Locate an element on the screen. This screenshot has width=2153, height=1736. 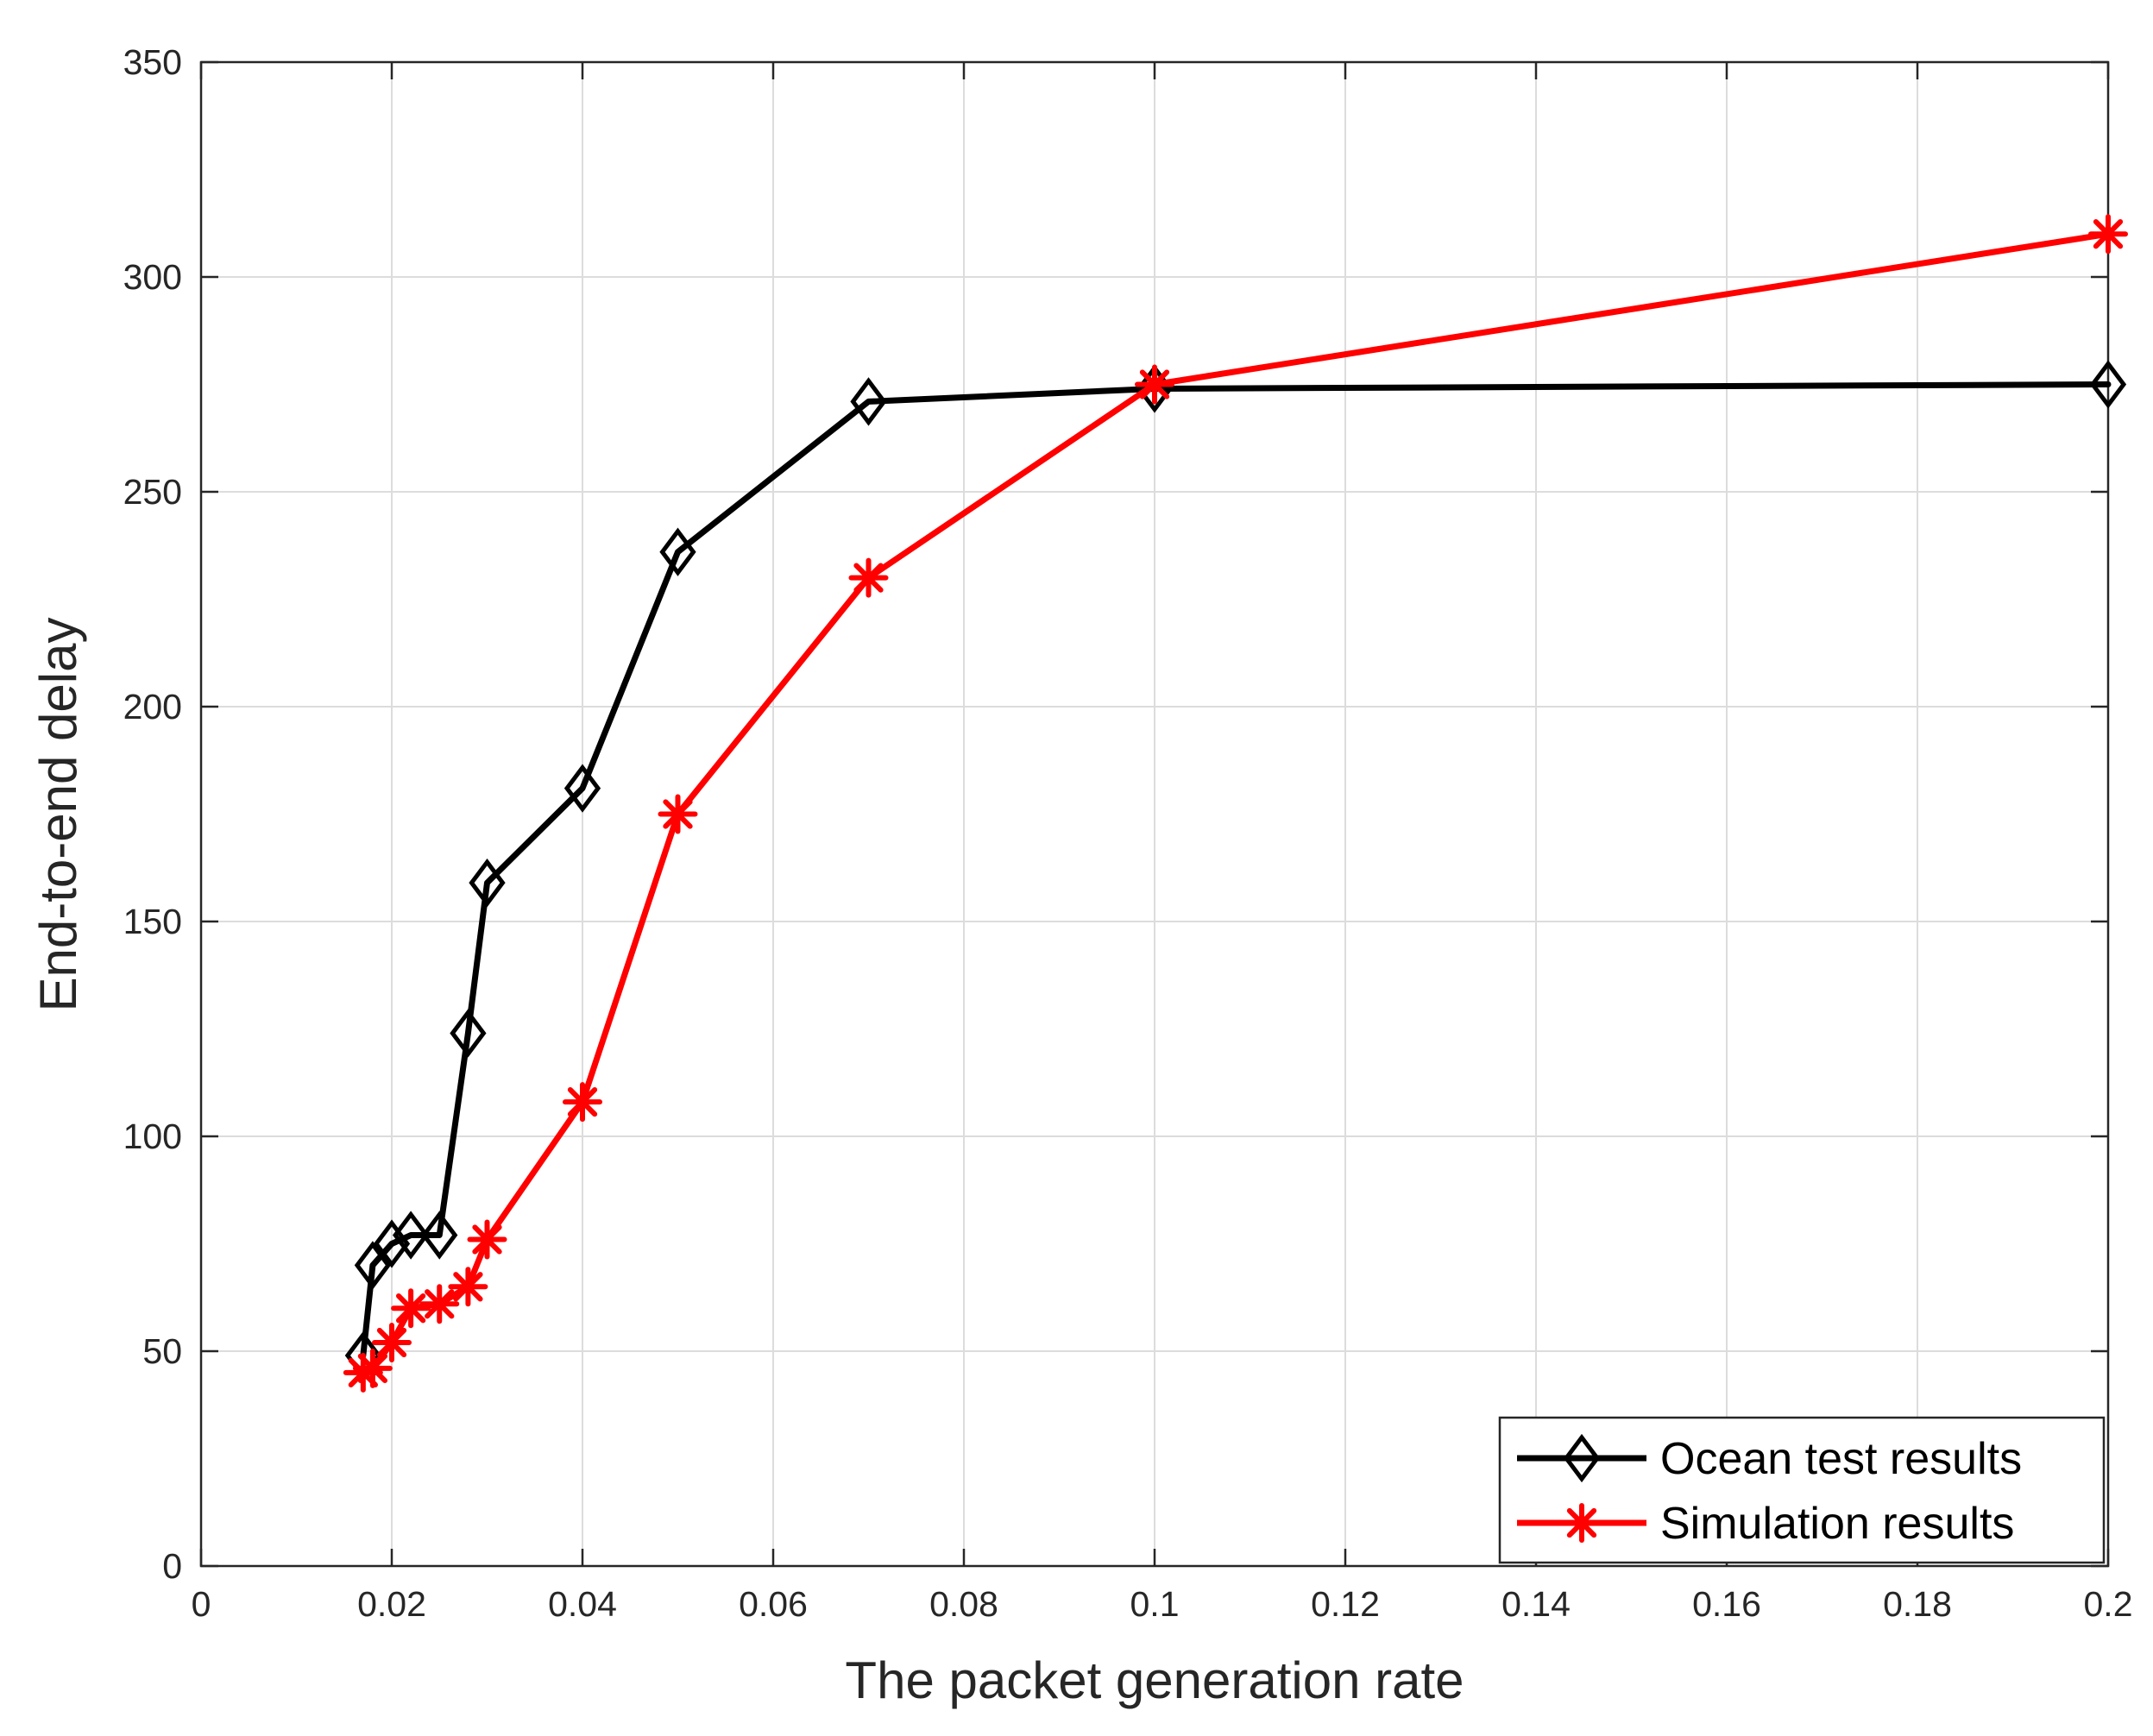
y-tick-label: 0 is located at coordinates (172, 1566).